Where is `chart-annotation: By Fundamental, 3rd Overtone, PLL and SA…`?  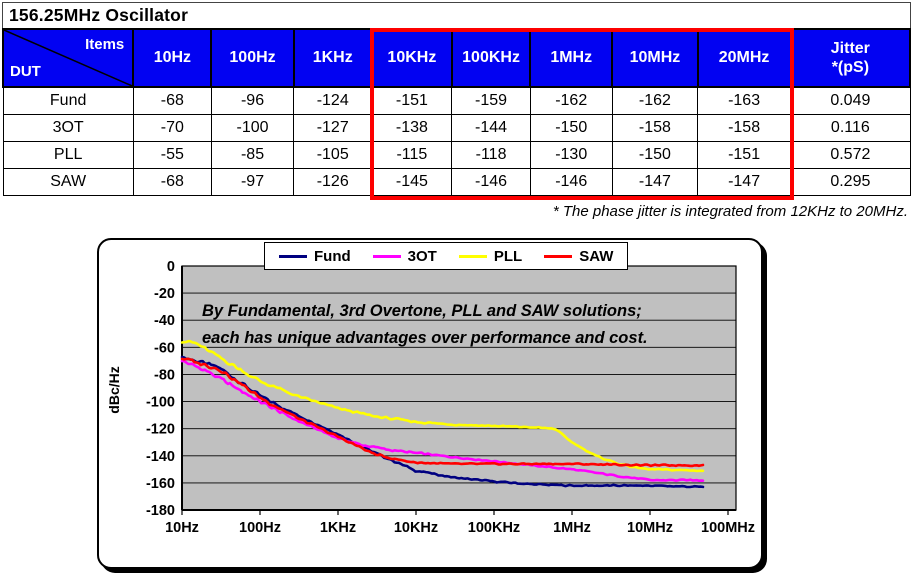
chart-annotation: By Fundamental, 3rd Overtone, PLL and SA… is located at coordinates (425, 325).